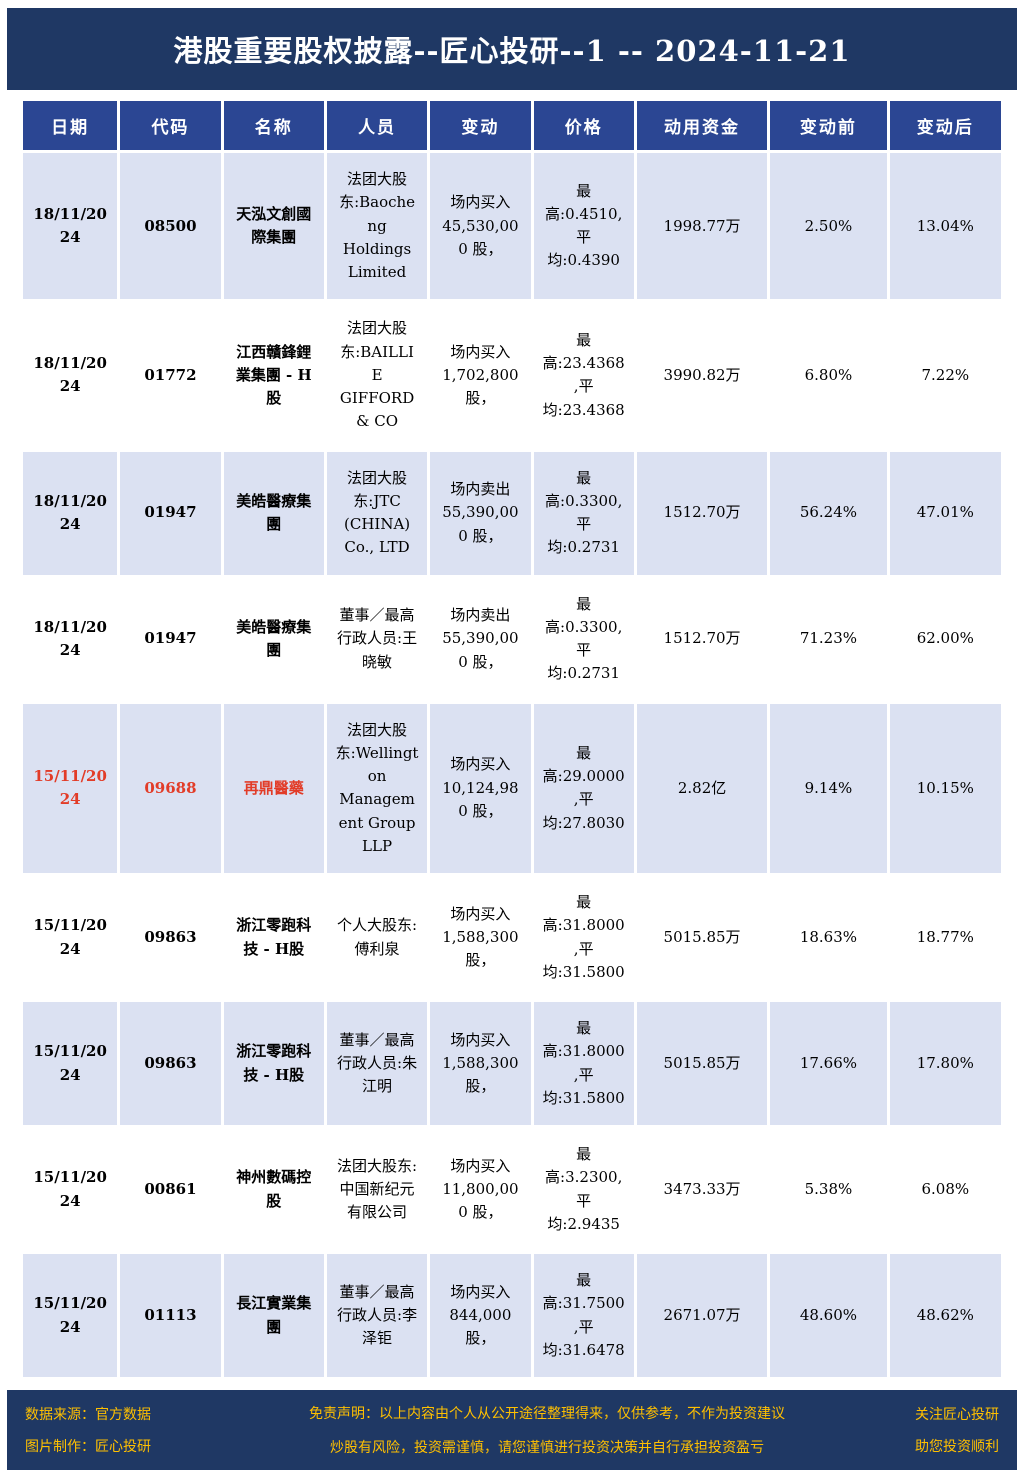 The height and width of the screenshot is (1470, 1024). What do you see at coordinates (547, 1414) in the screenshot?
I see `footer-disclaimer-line1: 免责声明：以上内容由个人从公开途径整理得来，仅供参考，不作为投资建议` at bounding box center [547, 1414].